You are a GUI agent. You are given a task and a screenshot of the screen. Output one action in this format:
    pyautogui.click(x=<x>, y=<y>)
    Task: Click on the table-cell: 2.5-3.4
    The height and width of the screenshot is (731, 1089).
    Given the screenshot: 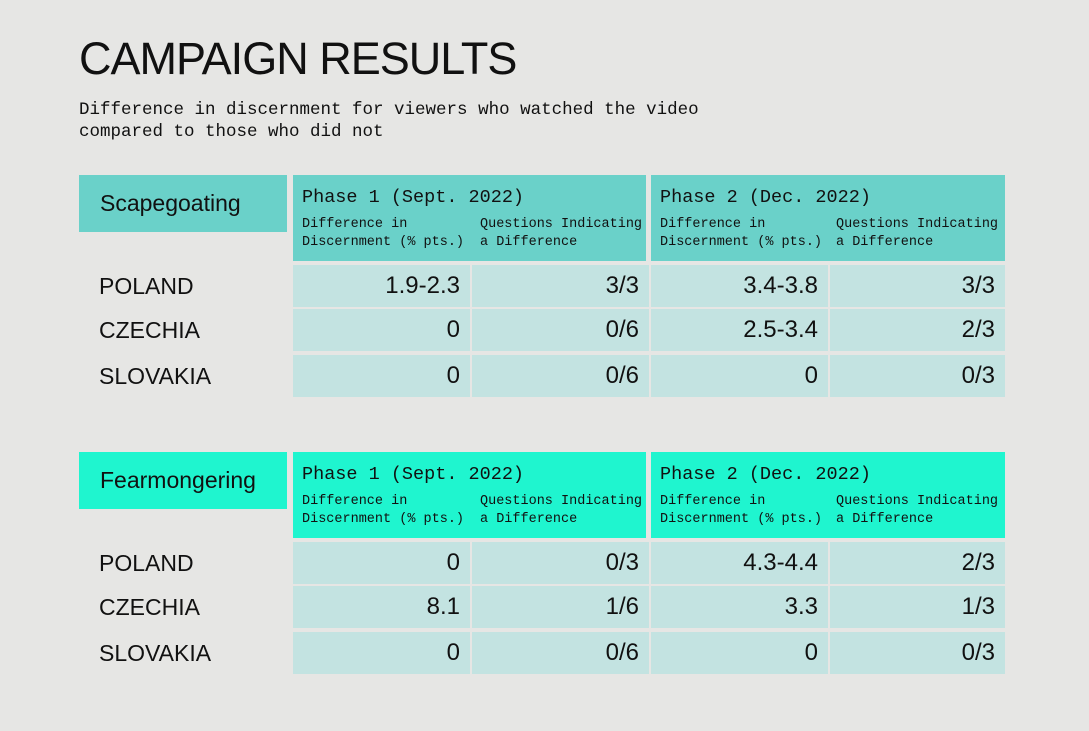 What is the action you would take?
    pyautogui.click(x=739, y=330)
    